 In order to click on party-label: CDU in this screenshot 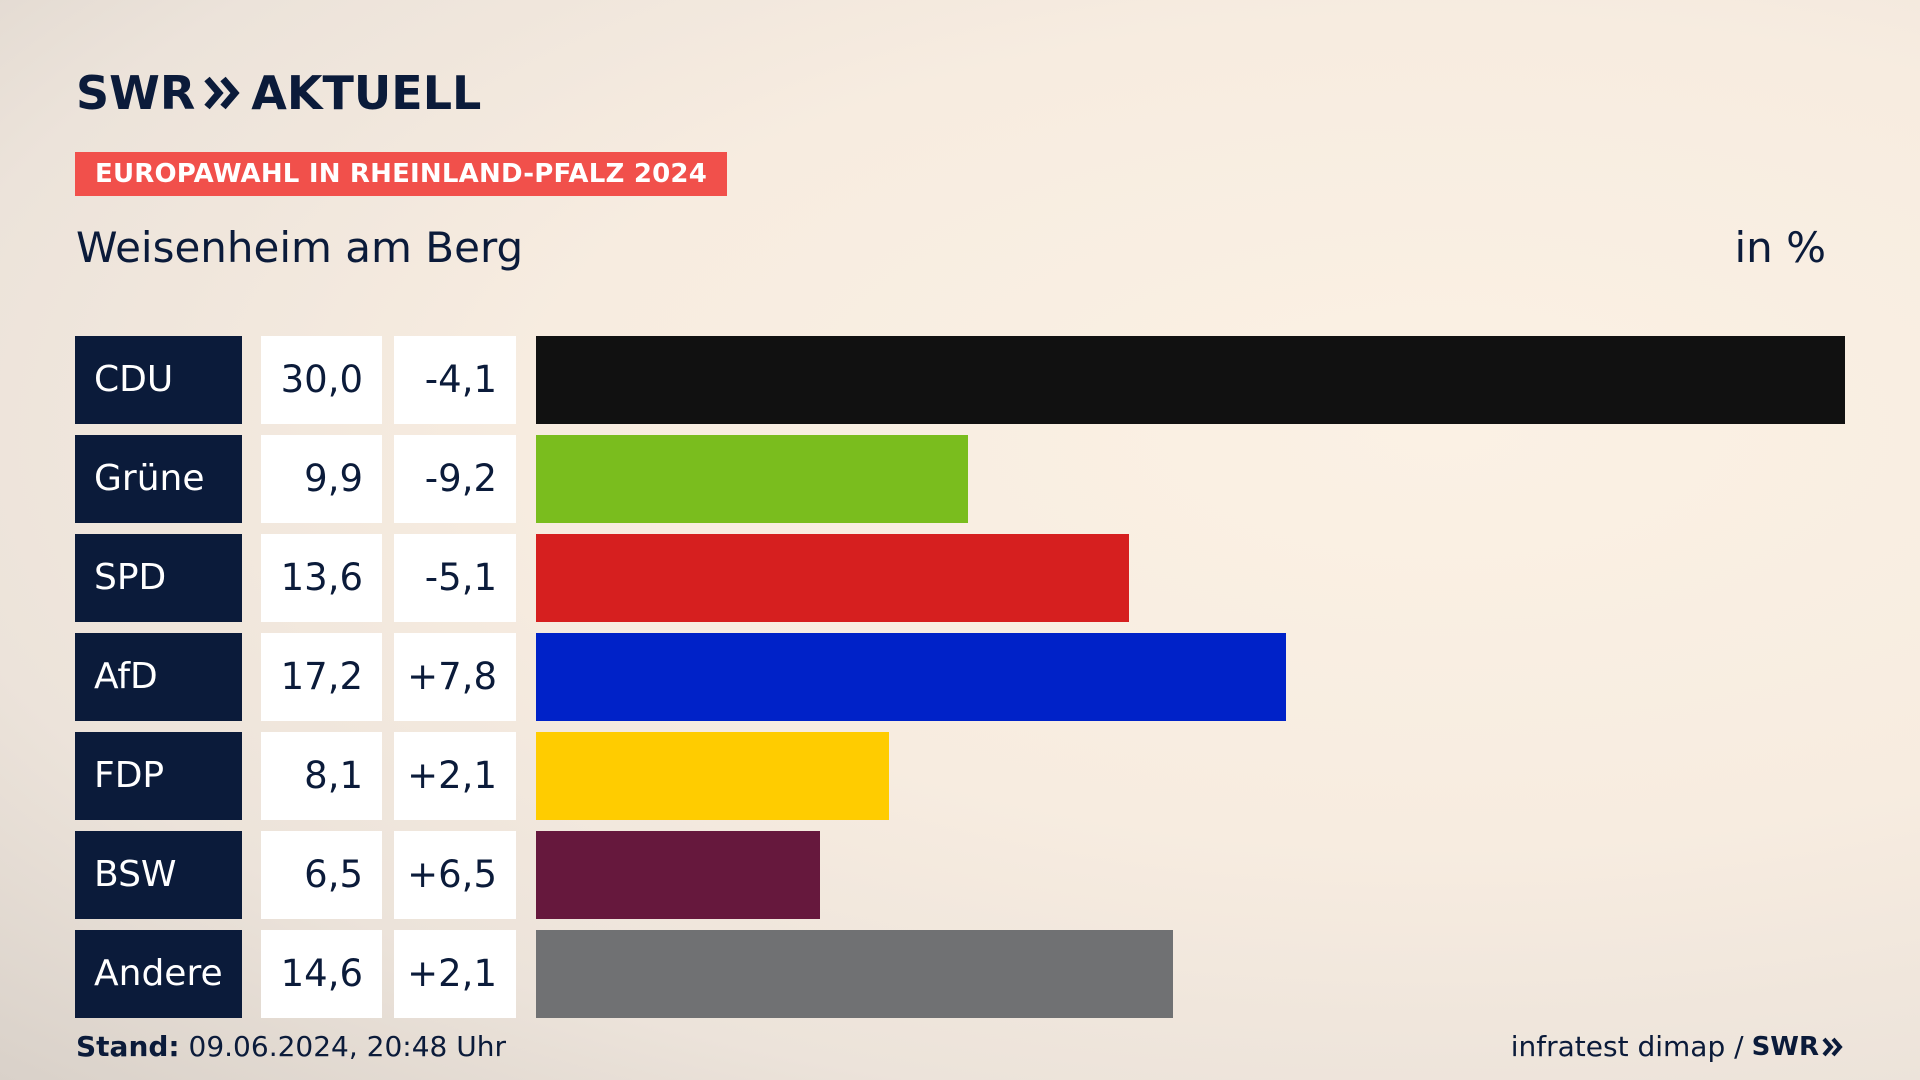, I will do `click(158, 380)`.